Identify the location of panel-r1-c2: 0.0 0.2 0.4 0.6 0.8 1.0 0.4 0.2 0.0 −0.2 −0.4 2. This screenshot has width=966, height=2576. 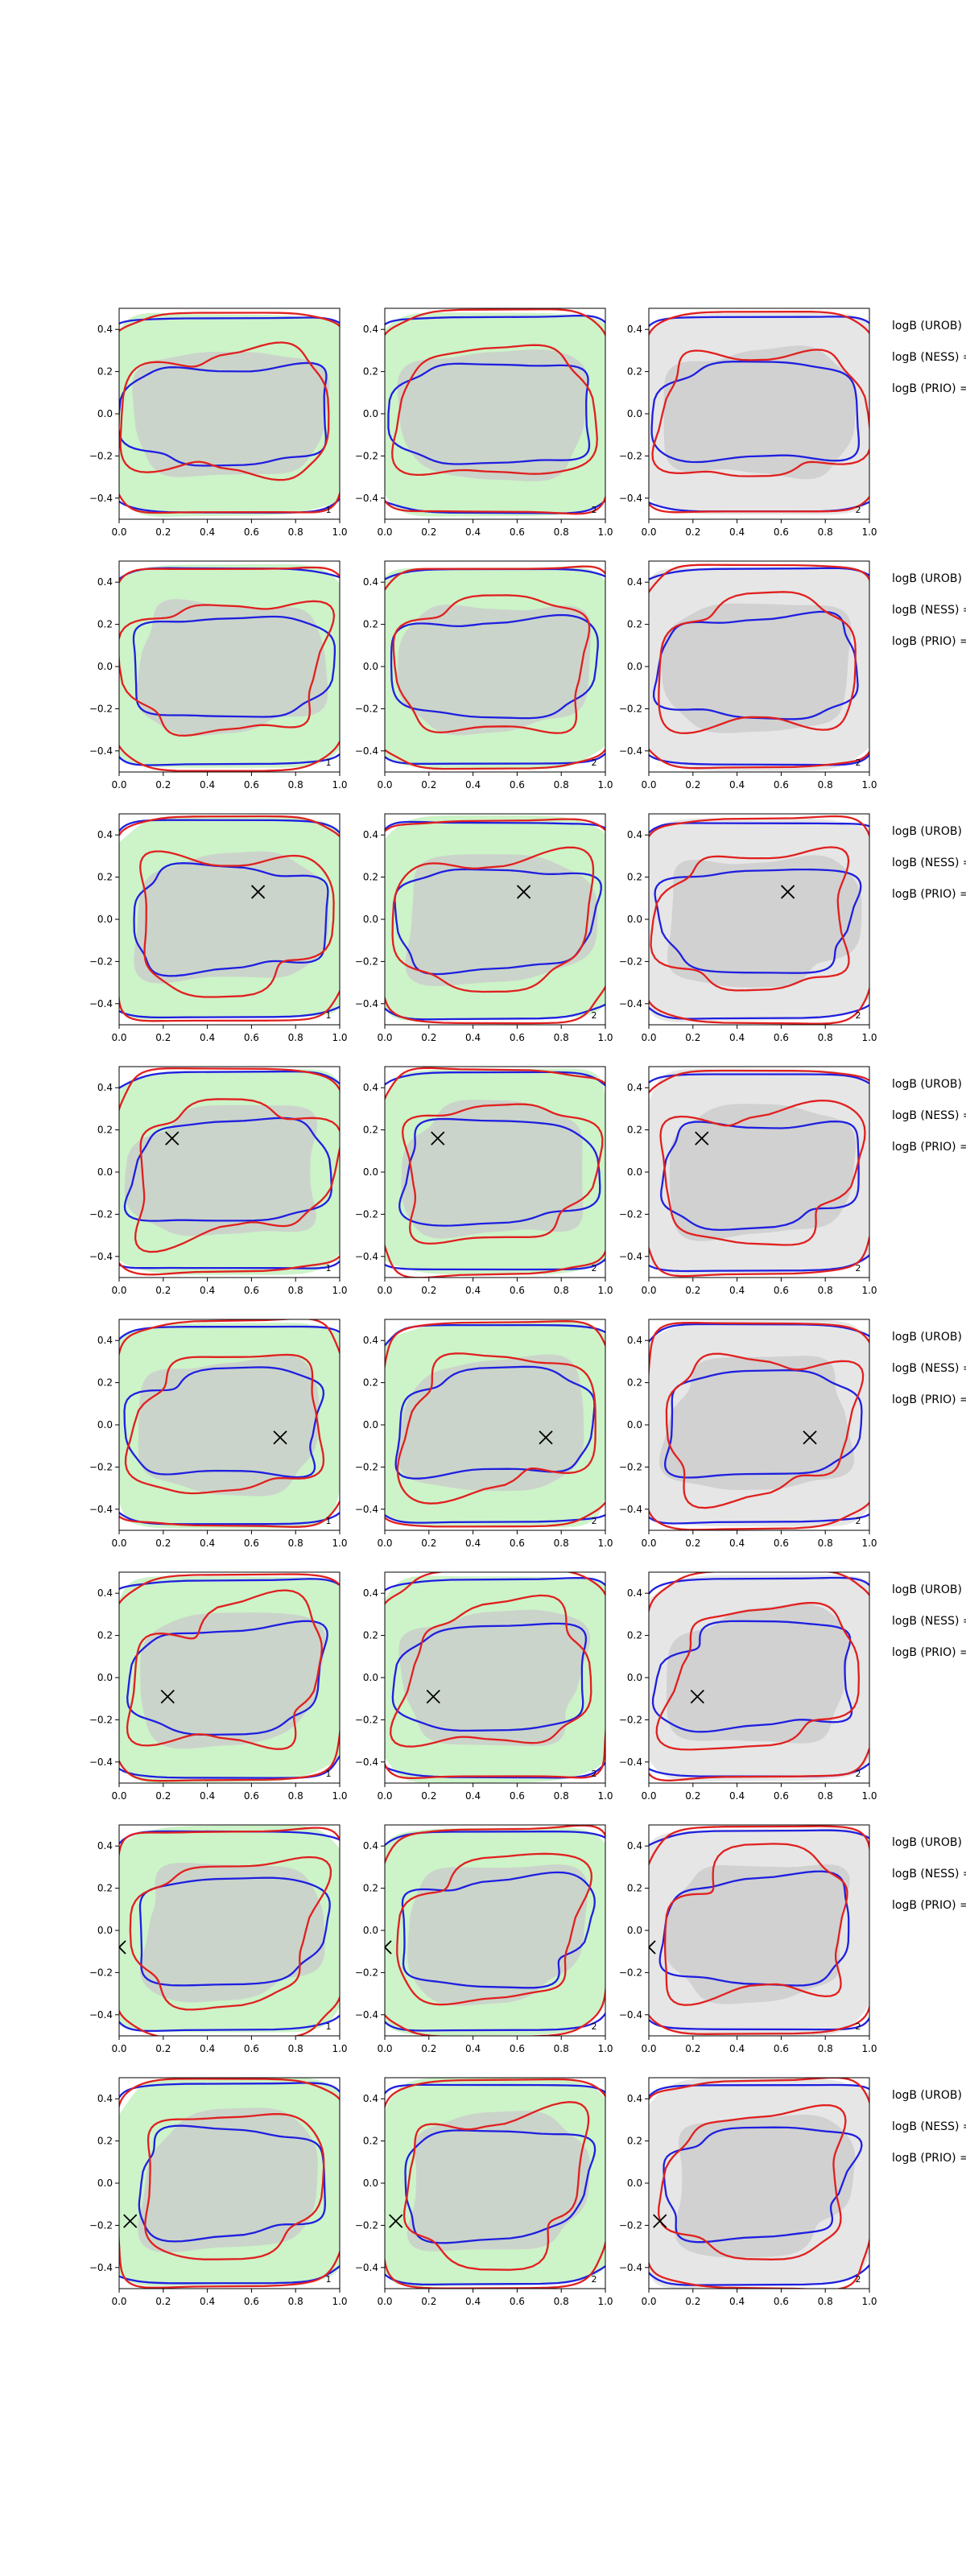
(484, 423).